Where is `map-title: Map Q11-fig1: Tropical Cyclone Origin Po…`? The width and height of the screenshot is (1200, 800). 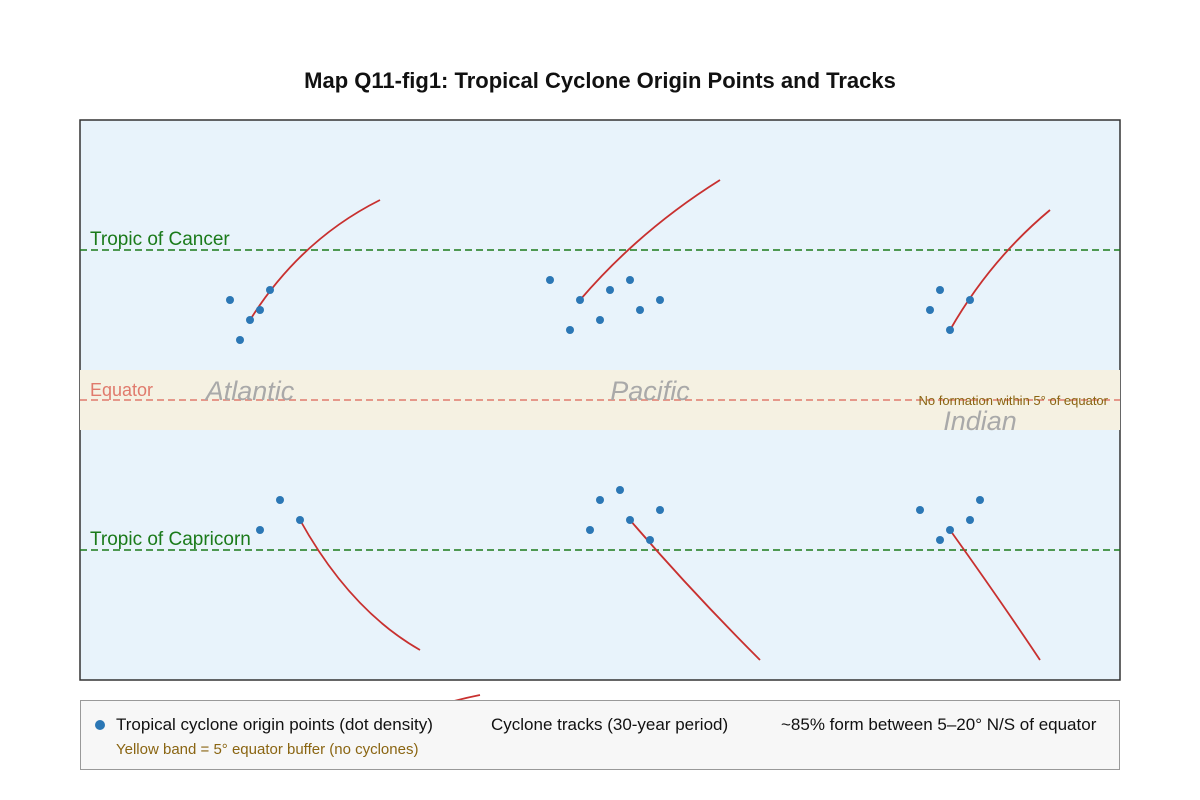 map-title: Map Q11-fig1: Tropical Cyclone Origin Po… is located at coordinates (600, 80).